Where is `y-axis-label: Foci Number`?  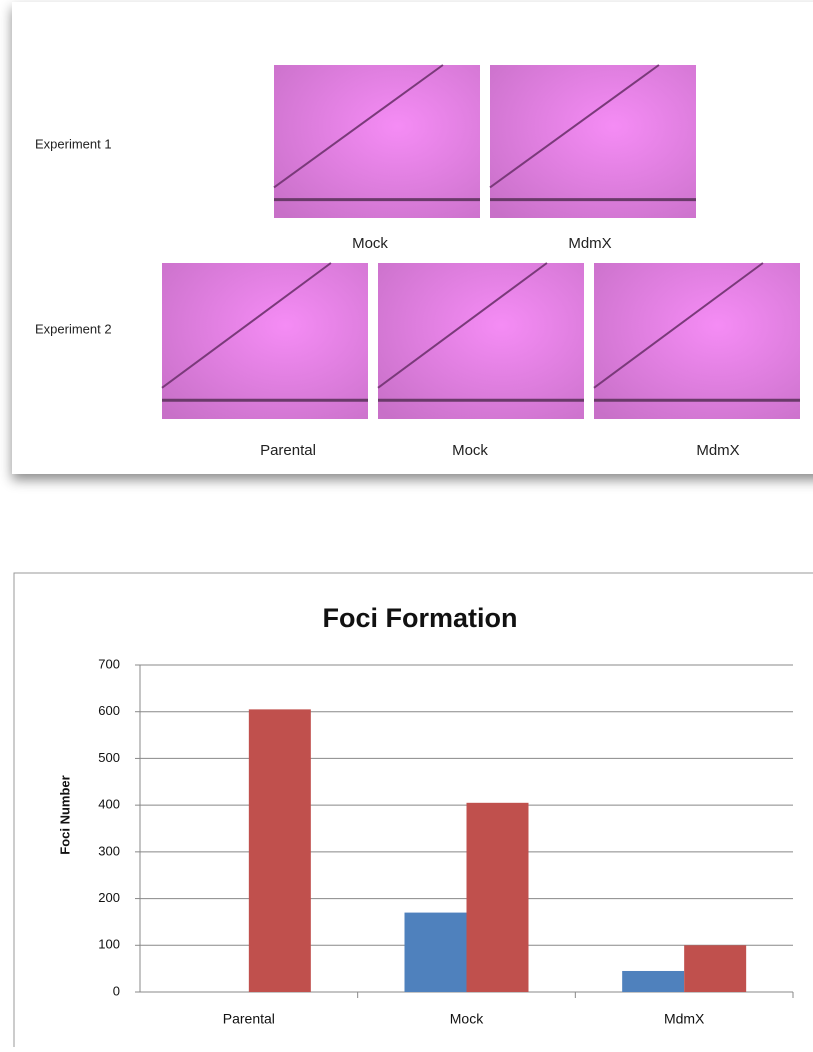 y-axis-label: Foci Number is located at coordinates (64, 814).